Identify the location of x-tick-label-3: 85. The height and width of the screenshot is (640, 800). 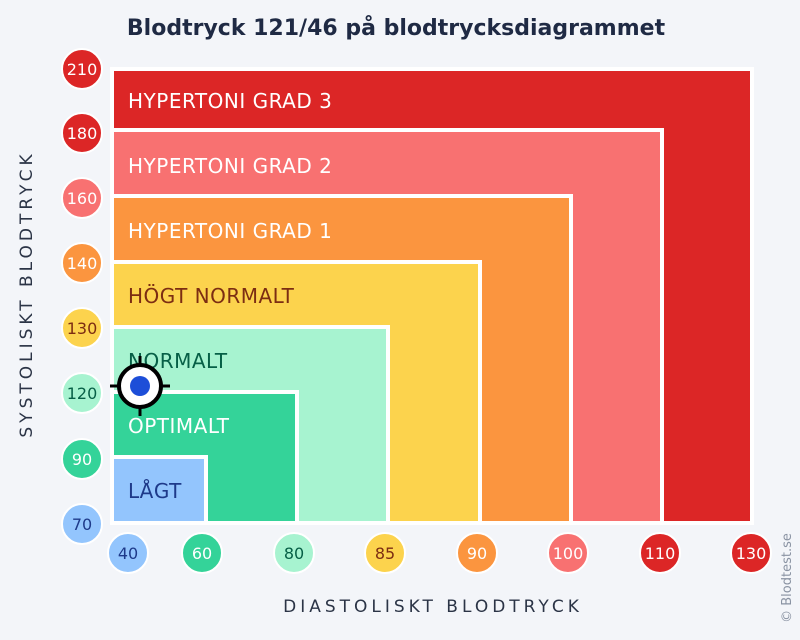
(385, 553).